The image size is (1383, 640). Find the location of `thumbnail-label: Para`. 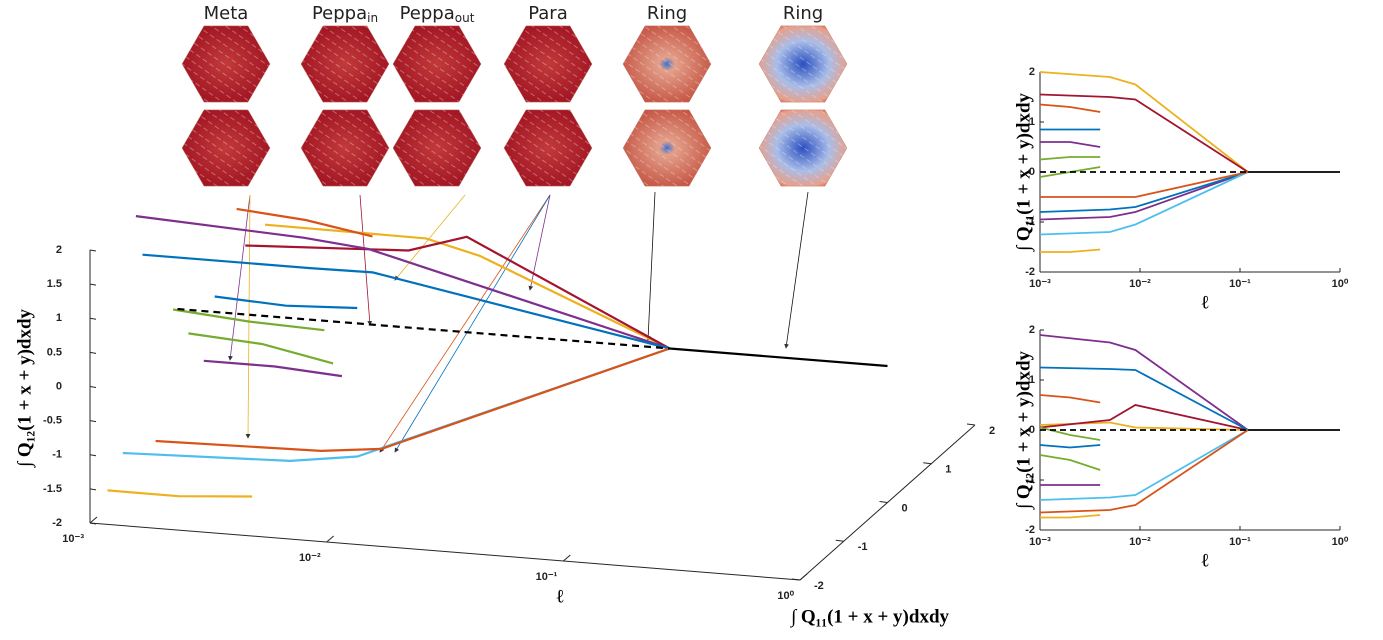

thumbnail-label: Para is located at coordinates (548, 13).